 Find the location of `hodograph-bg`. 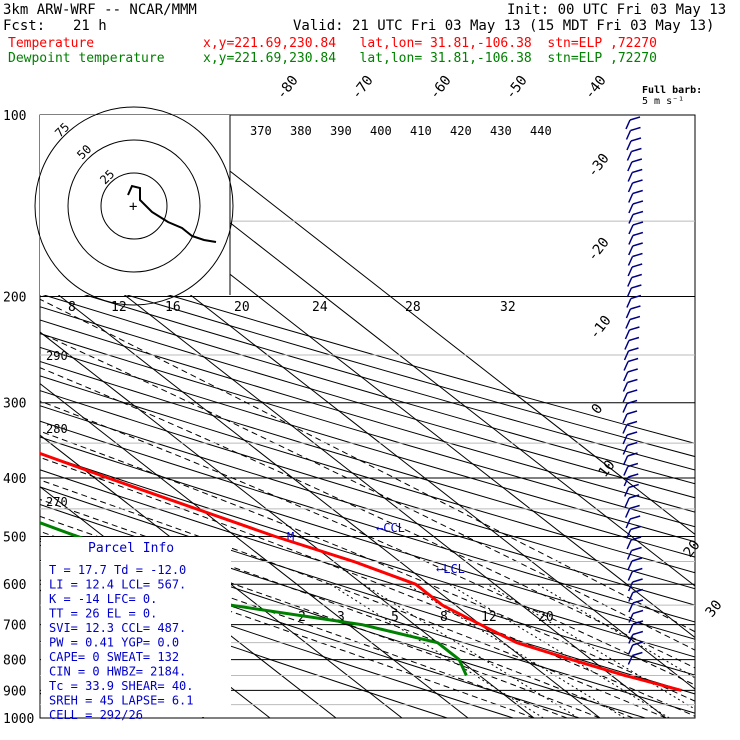

hodograph-bg is located at coordinates (135, 205).